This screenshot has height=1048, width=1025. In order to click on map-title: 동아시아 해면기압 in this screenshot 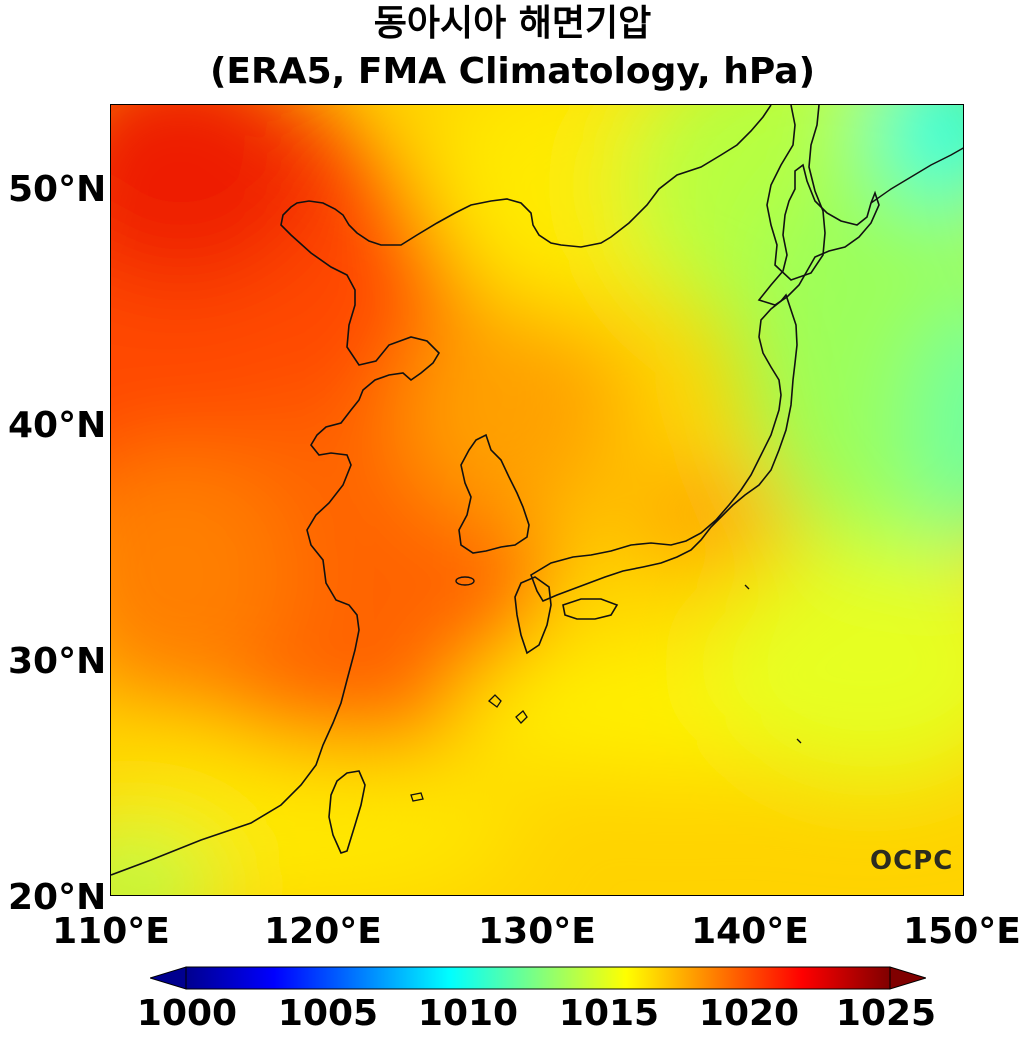, I will do `click(512, 23)`.